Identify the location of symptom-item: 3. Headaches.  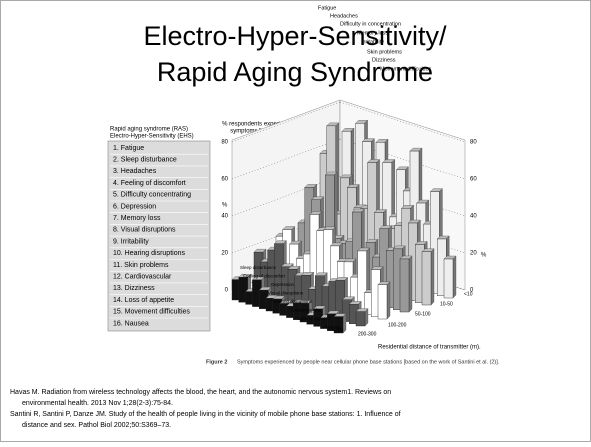
(135, 171).